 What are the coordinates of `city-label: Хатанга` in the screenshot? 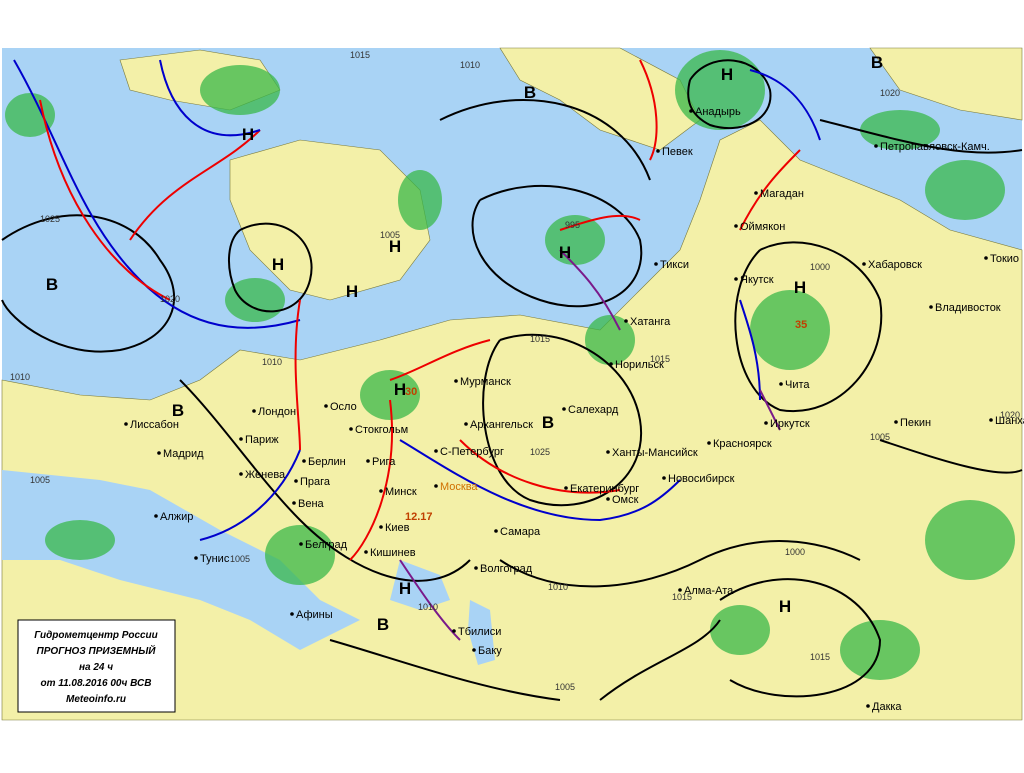 It's located at (650, 322).